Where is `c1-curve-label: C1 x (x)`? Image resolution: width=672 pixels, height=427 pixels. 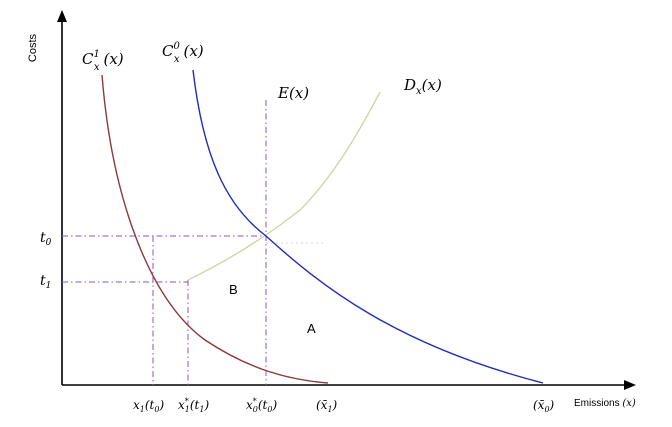 c1-curve-label: C1 x (x) is located at coordinates (103, 61).